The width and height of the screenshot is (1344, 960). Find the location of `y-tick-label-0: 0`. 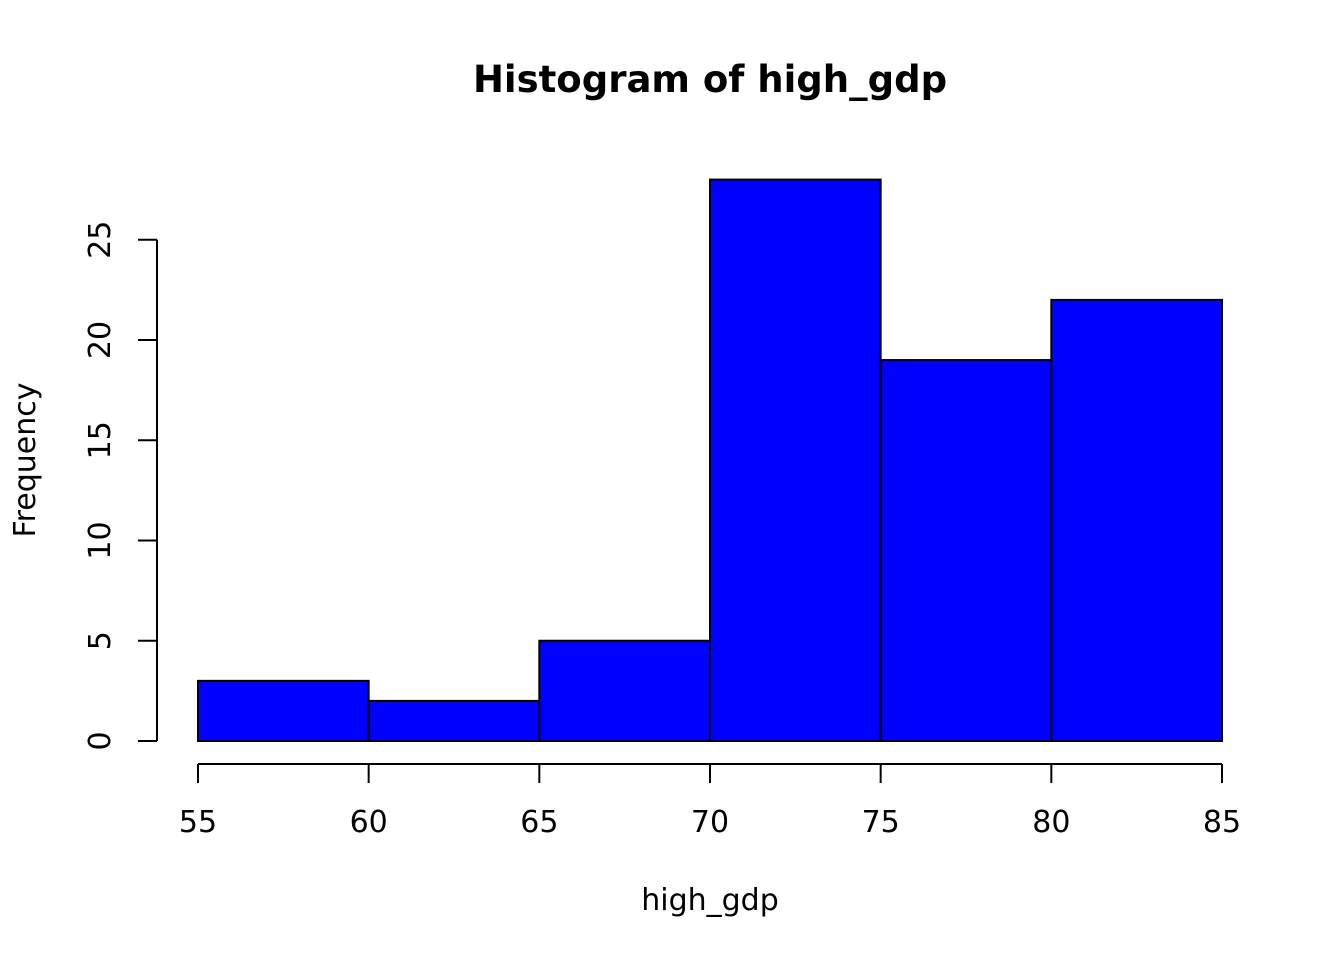

y-tick-label-0: 0 is located at coordinates (100, 740).